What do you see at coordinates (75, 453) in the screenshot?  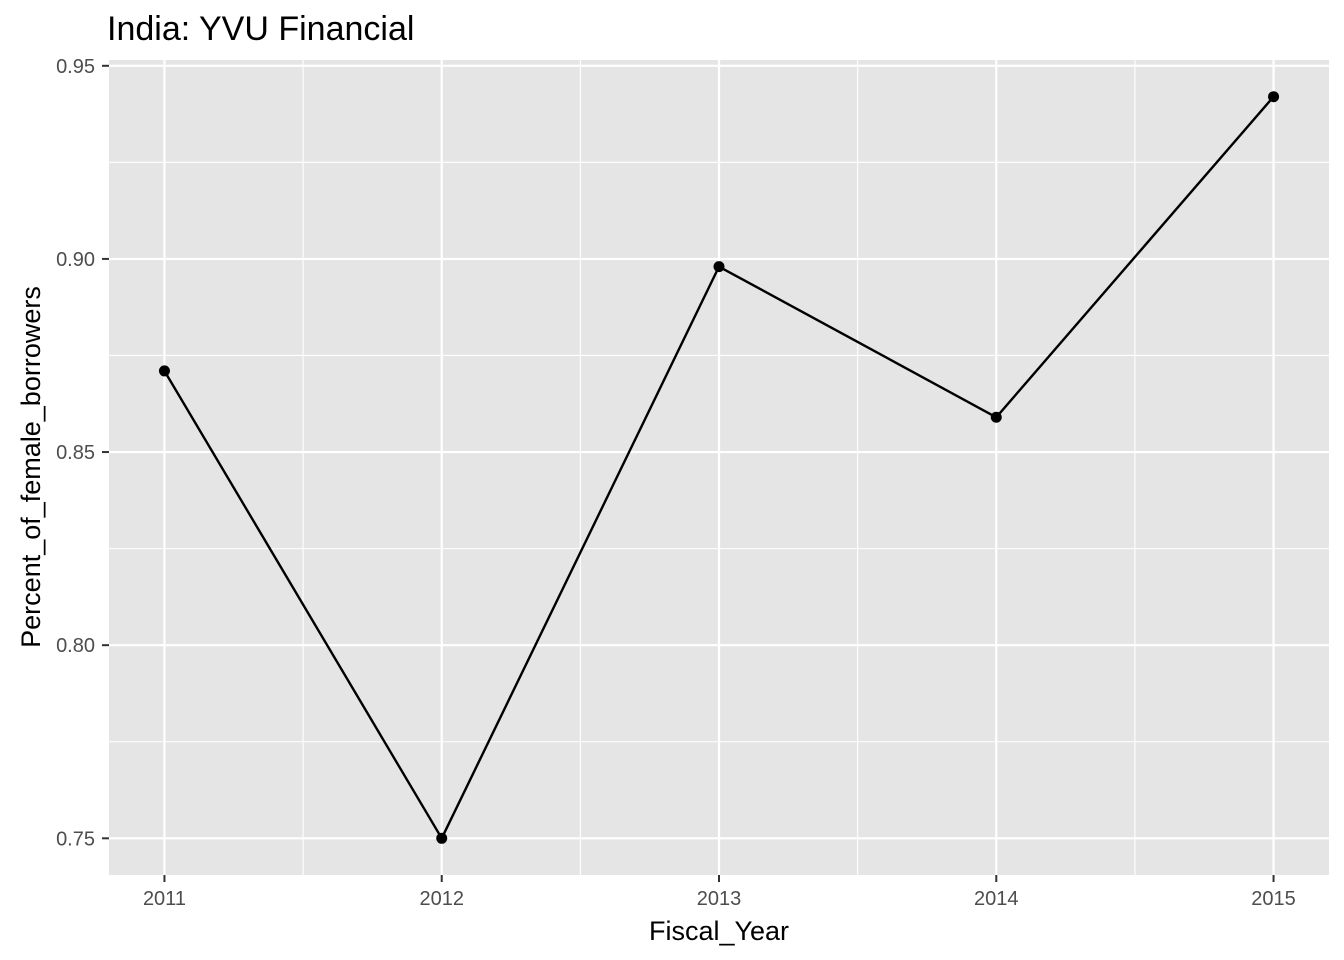 I see `y-tick-label: 0.85` at bounding box center [75, 453].